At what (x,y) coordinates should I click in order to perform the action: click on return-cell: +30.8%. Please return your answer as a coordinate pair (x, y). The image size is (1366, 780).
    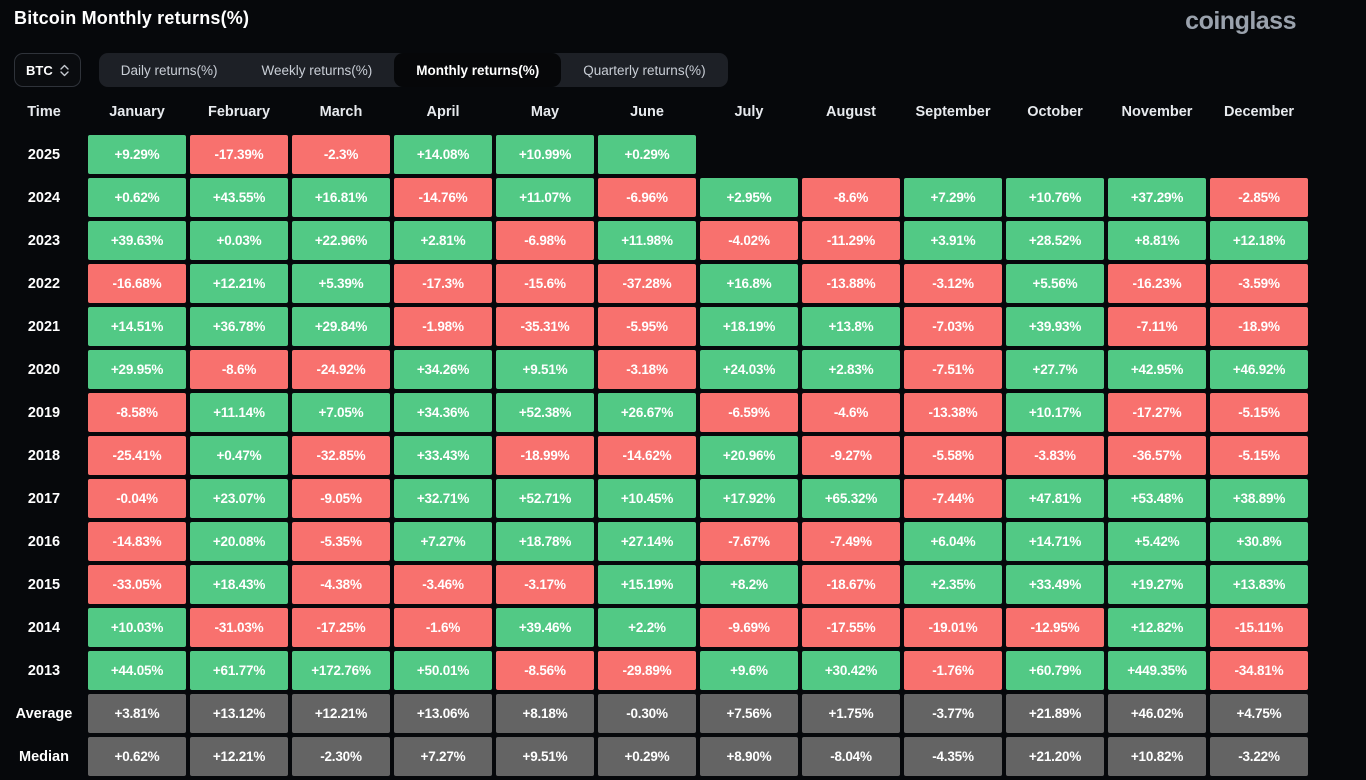
    Looking at the image, I should click on (1259, 541).